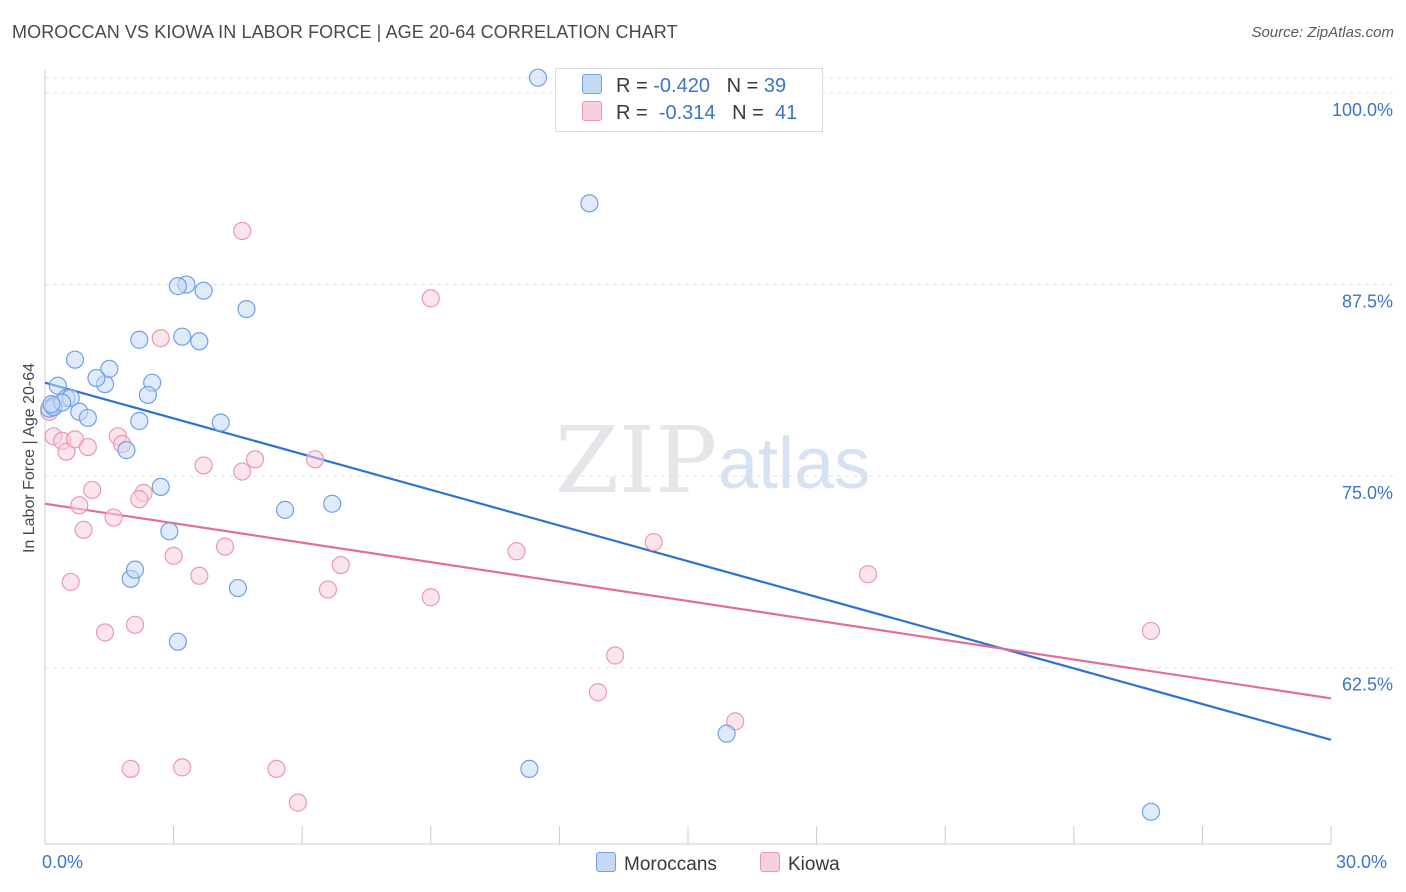 This screenshot has width=1406, height=892. I want to click on kiowa-r-value: -0.314, so click(687, 113).